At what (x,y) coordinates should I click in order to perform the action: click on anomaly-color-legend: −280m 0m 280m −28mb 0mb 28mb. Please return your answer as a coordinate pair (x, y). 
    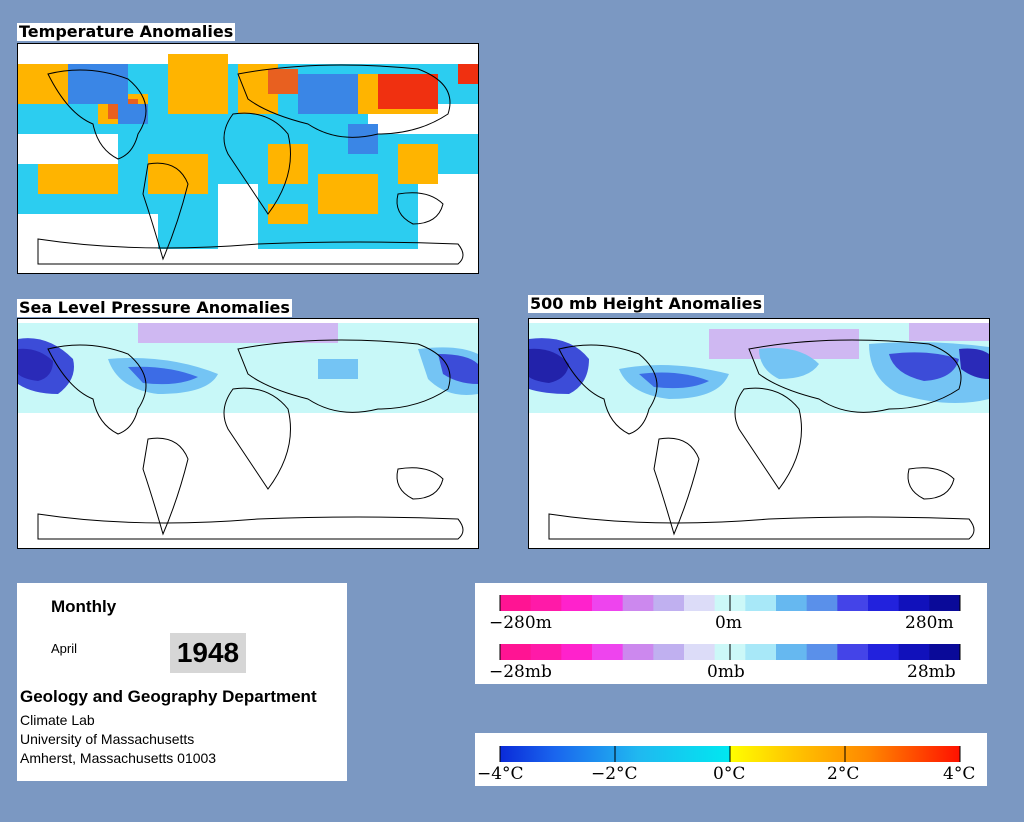
    Looking at the image, I should click on (731, 633).